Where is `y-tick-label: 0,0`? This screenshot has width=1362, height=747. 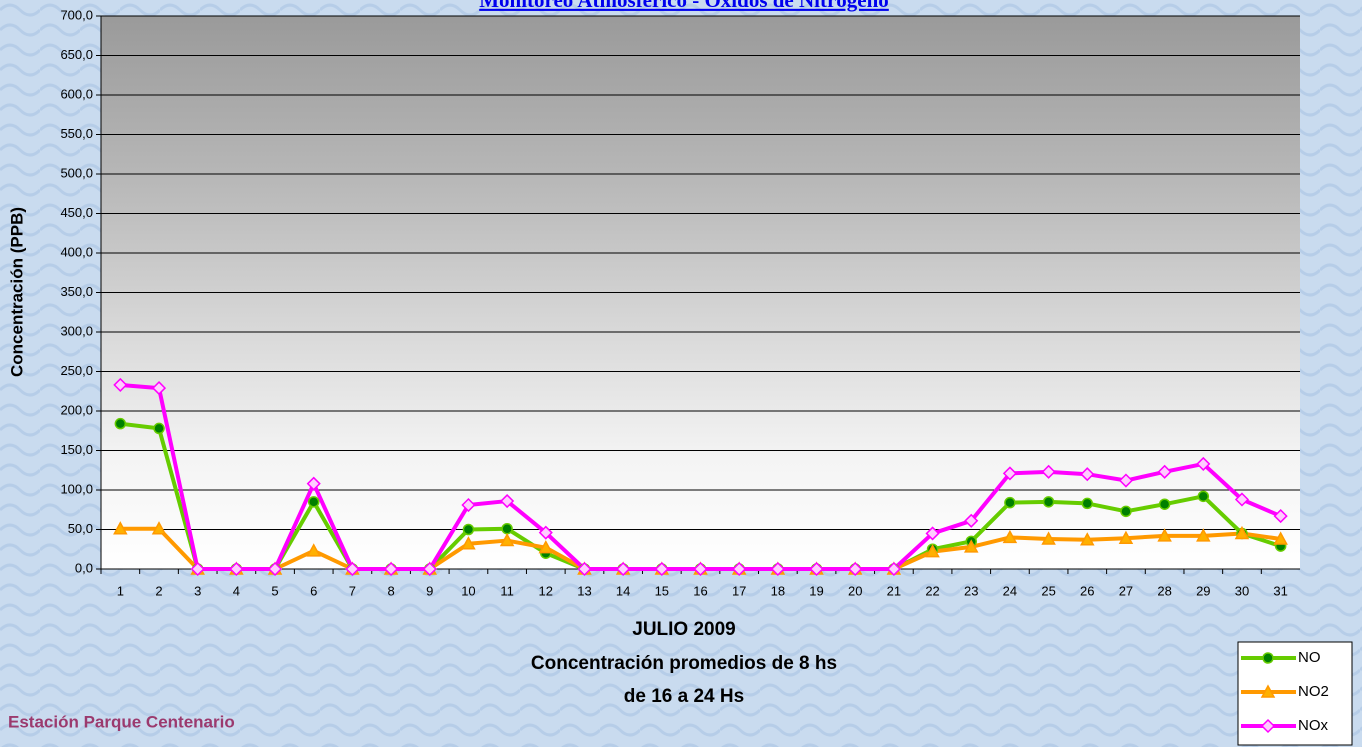
y-tick-label: 0,0 is located at coordinates (84, 567).